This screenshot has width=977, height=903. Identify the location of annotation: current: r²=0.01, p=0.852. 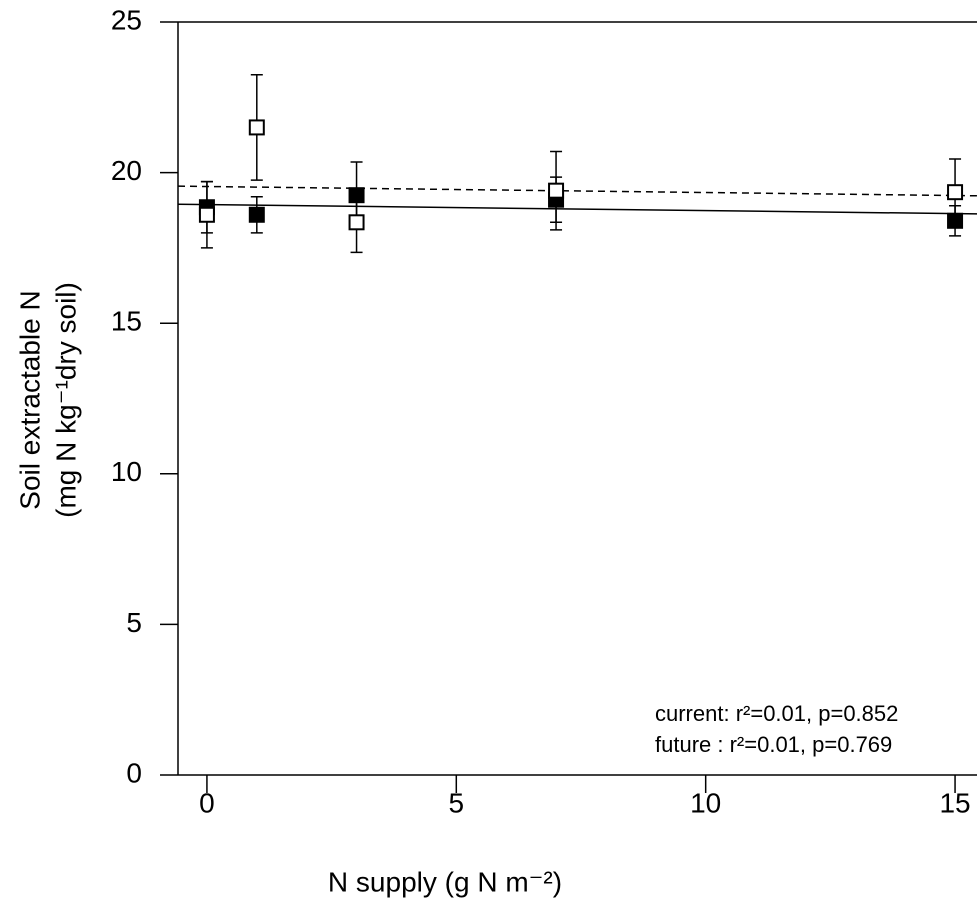
(776, 713).